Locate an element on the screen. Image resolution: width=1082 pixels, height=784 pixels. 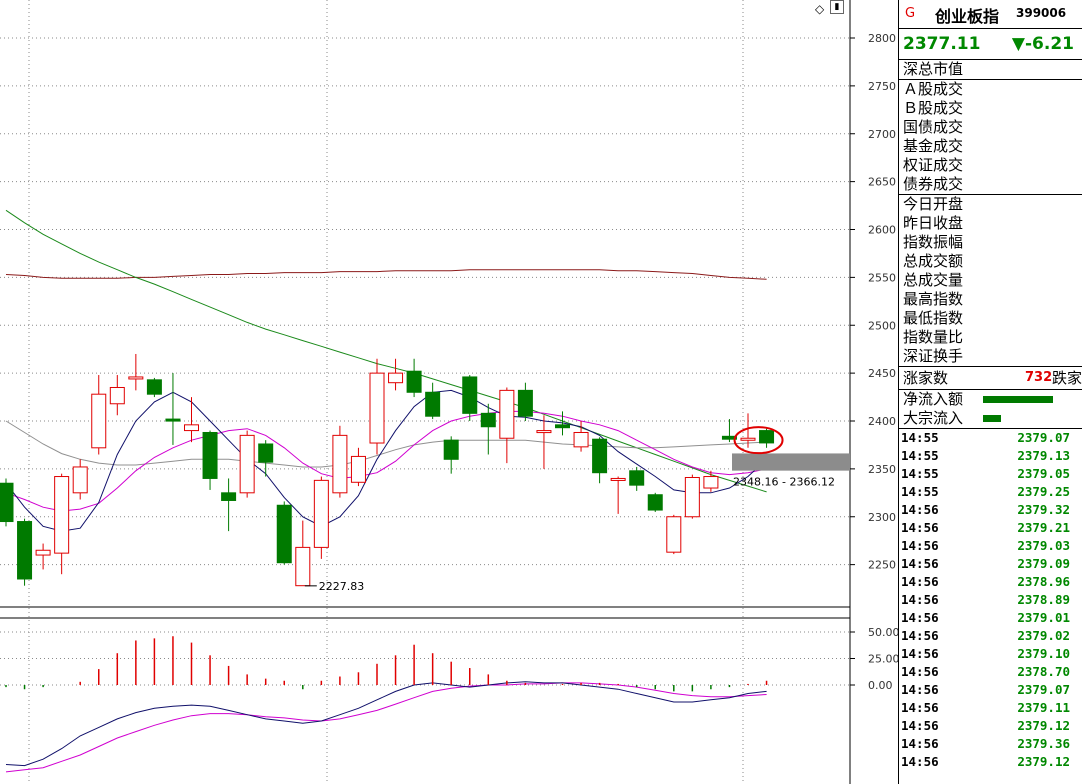
range-band is located at coordinates (791, 462).